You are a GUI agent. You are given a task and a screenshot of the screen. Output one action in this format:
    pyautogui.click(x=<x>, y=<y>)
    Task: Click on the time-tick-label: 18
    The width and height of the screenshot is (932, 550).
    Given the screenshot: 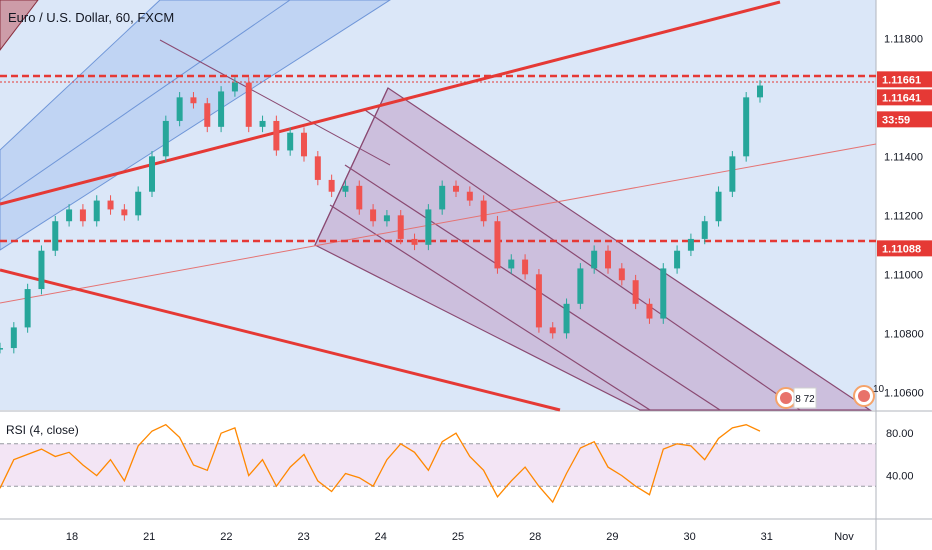 What is the action you would take?
    pyautogui.click(x=72, y=537)
    